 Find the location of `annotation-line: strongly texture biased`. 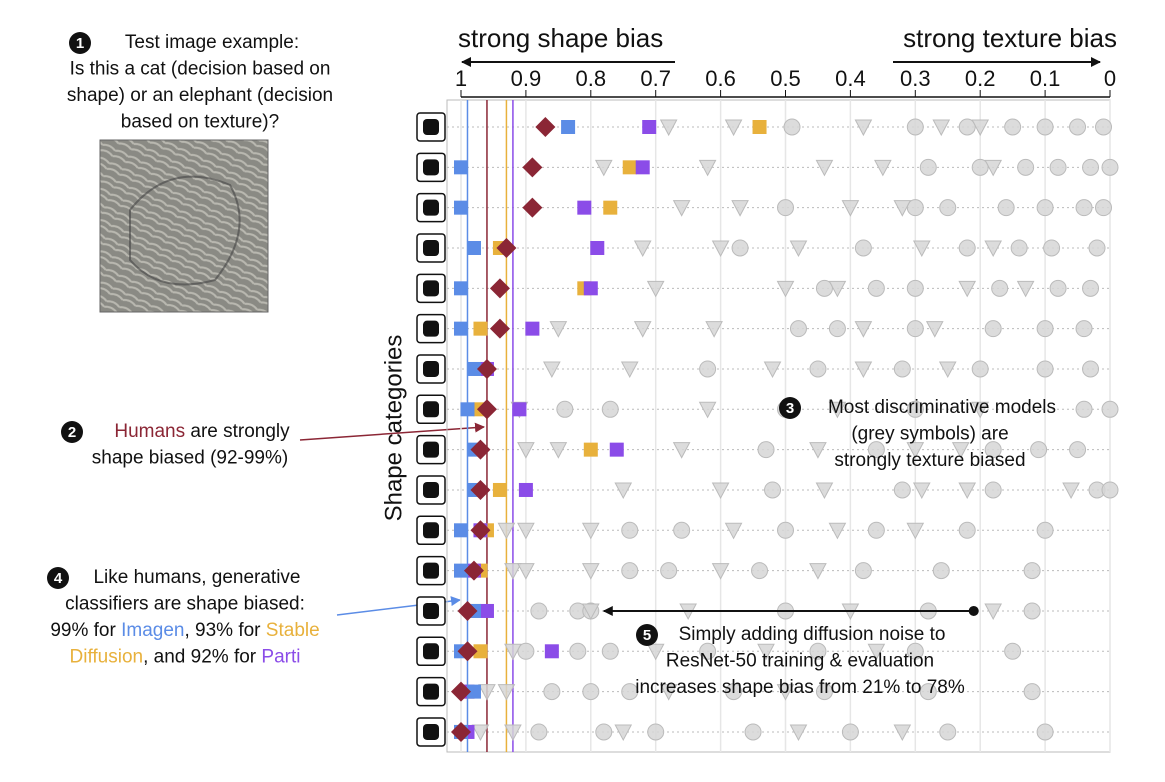

annotation-line: strongly texture biased is located at coordinates (929, 460).